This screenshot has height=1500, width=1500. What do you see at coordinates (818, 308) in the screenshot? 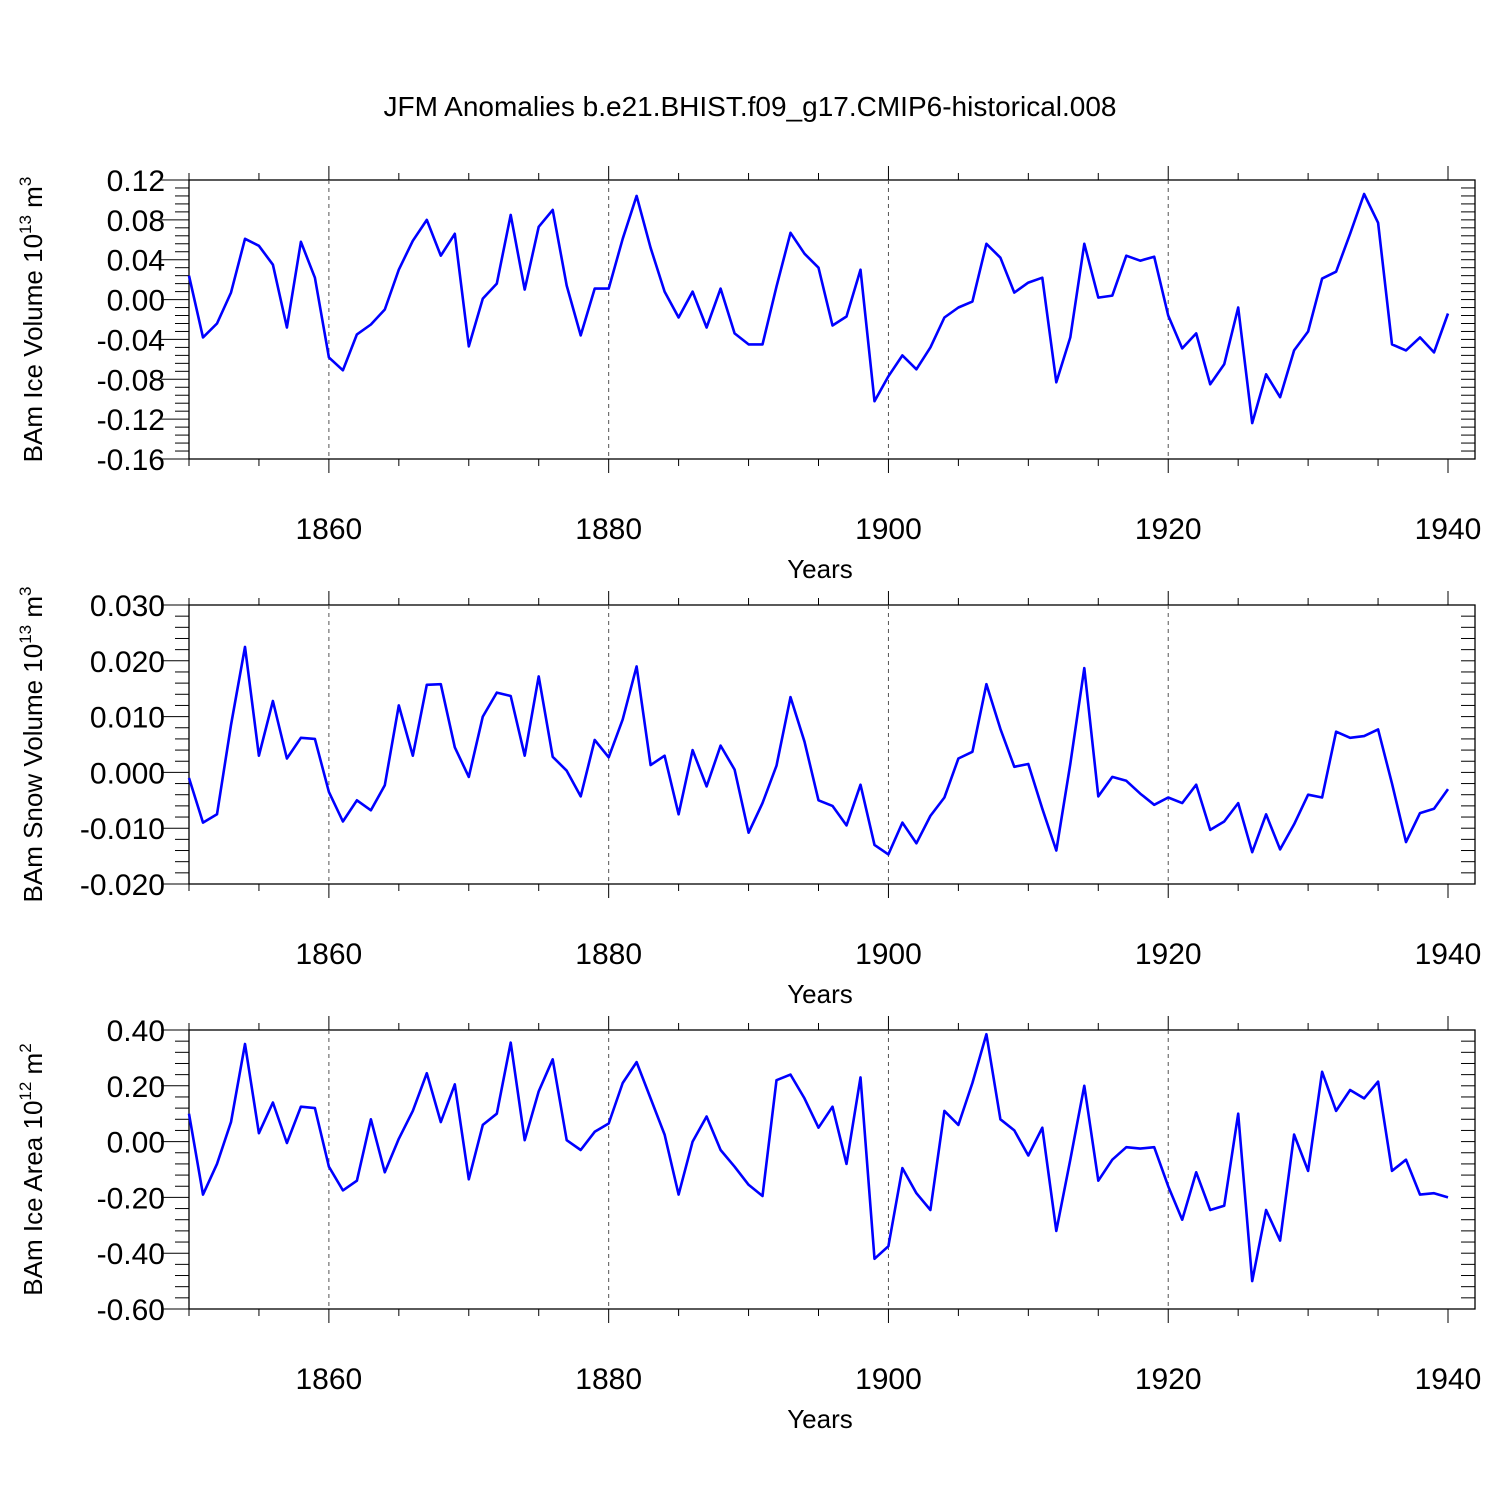
I see `series-line-ice-volume` at bounding box center [818, 308].